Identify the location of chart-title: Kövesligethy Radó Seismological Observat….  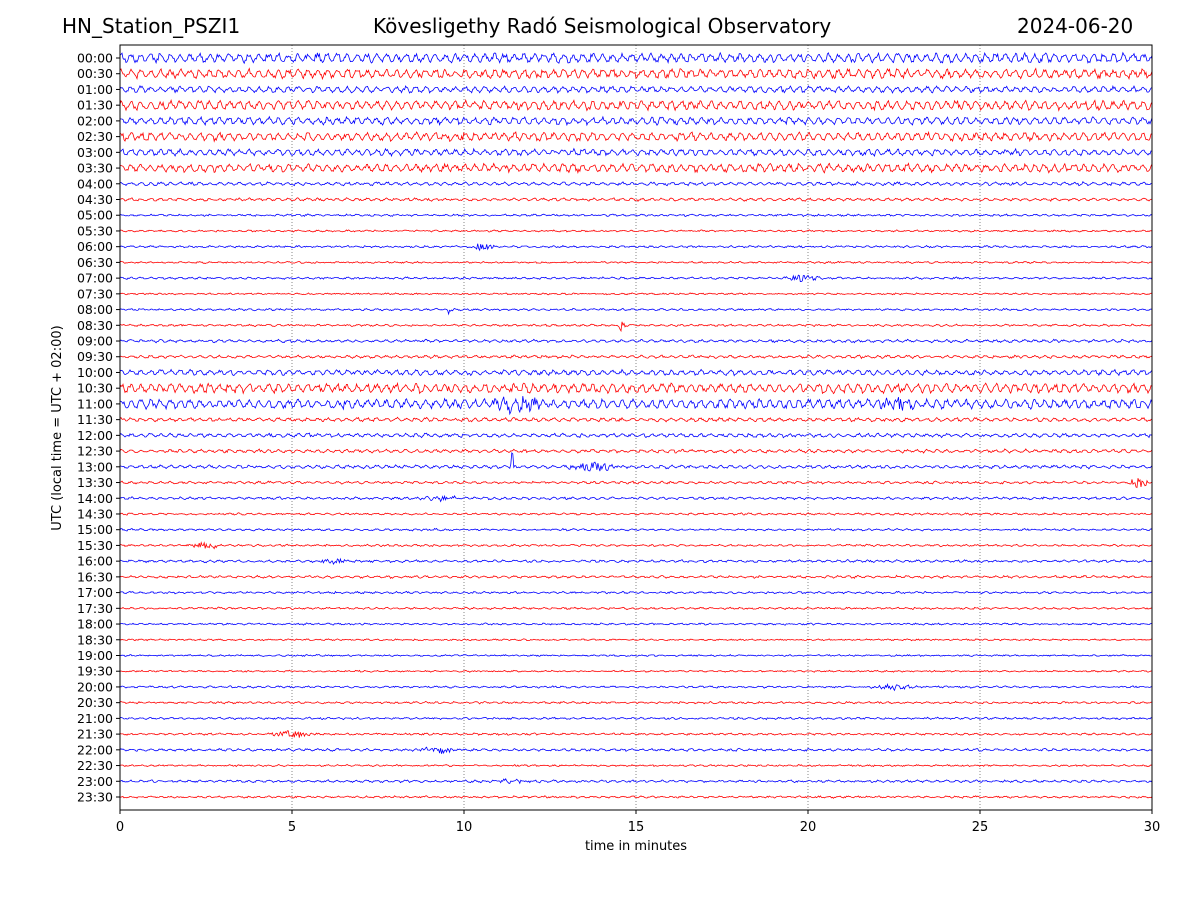
(602, 26).